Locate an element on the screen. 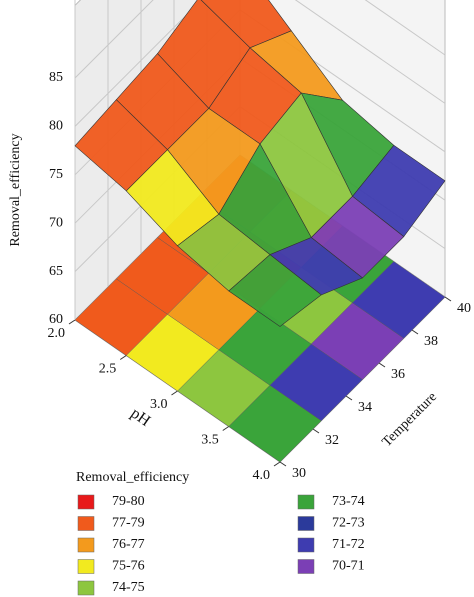 The width and height of the screenshot is (474, 597). legend-label: 72-73 is located at coordinates (348, 523).